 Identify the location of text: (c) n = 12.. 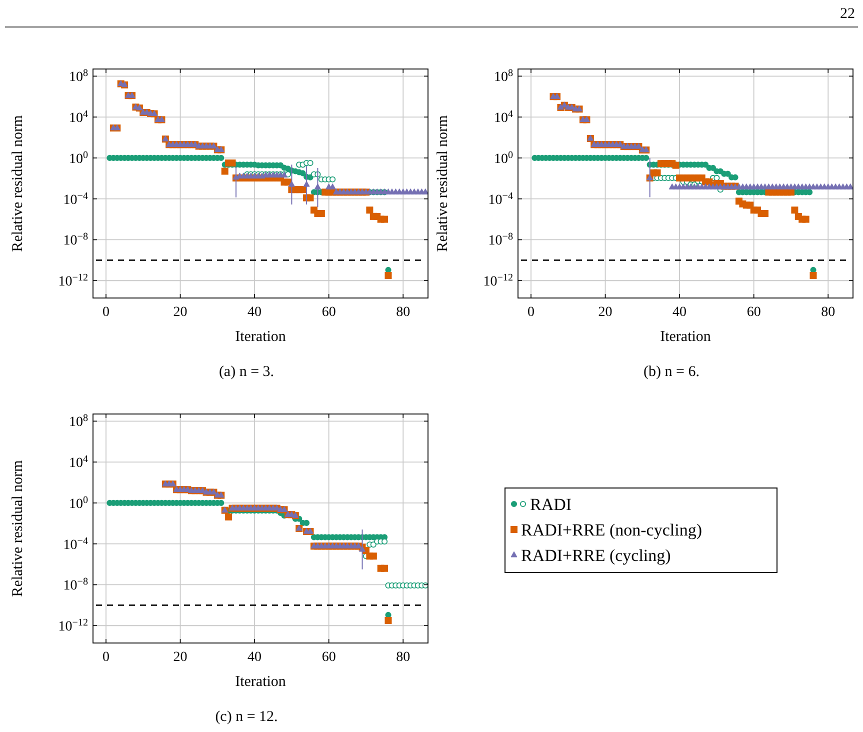
(246, 717).